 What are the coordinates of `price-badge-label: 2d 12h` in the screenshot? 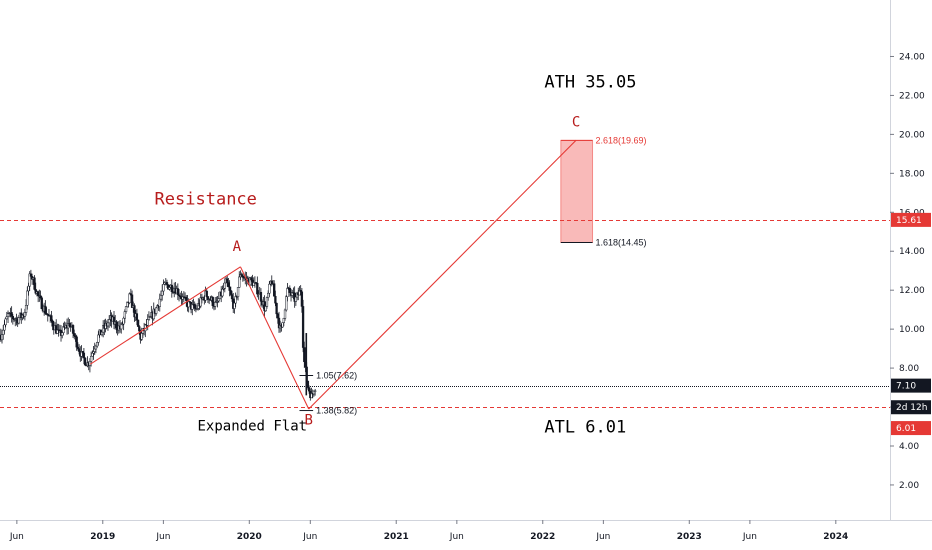 It's located at (911, 408).